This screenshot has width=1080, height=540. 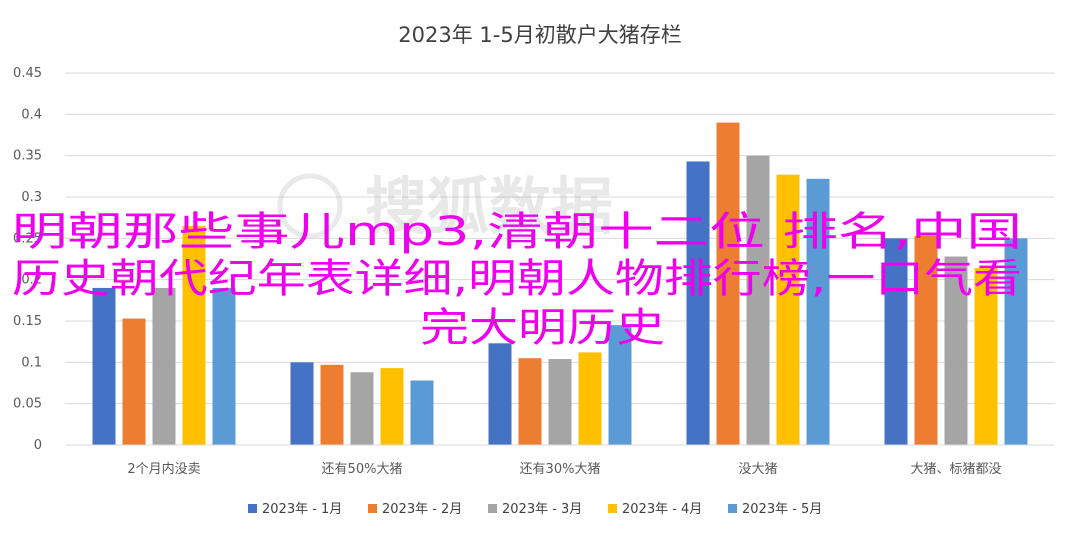 I want to click on legend-label: 2023年 - 5月, so click(x=782, y=509).